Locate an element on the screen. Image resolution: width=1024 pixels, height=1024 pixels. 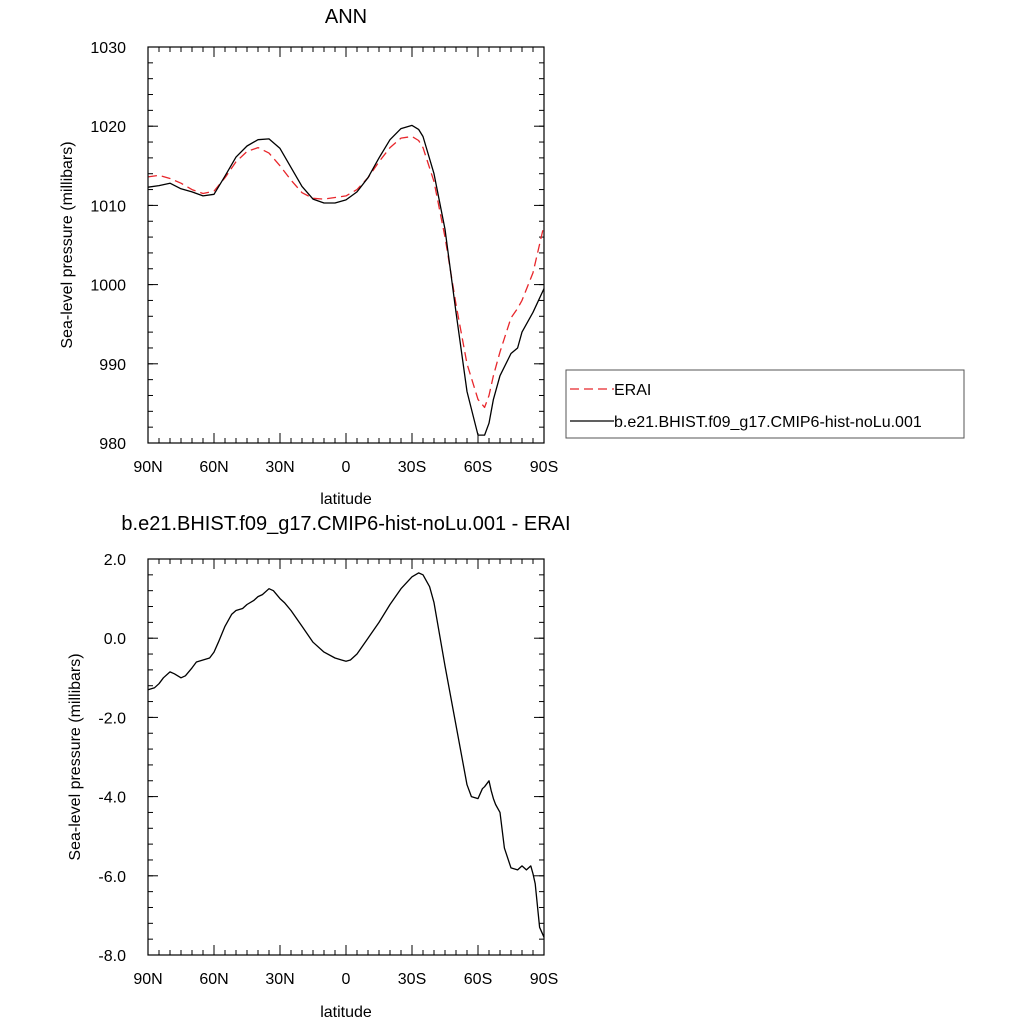
y-tick-label: 1000 is located at coordinates (108, 286).